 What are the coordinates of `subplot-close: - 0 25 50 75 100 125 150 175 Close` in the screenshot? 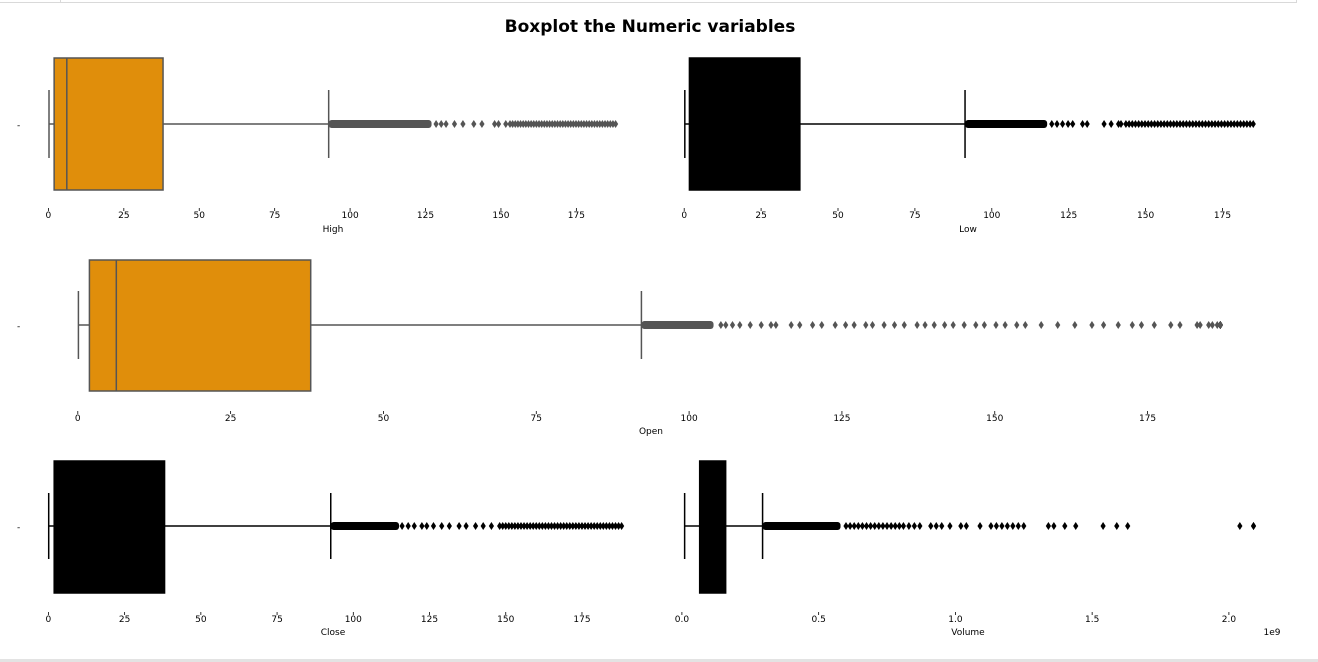 It's located at (321, 549).